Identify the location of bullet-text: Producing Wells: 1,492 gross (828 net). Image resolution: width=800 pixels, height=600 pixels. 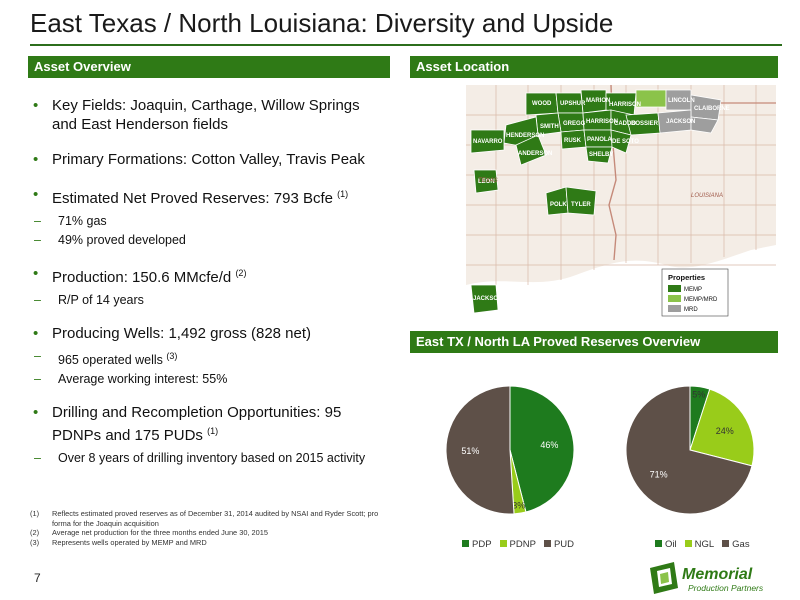
(182, 333).